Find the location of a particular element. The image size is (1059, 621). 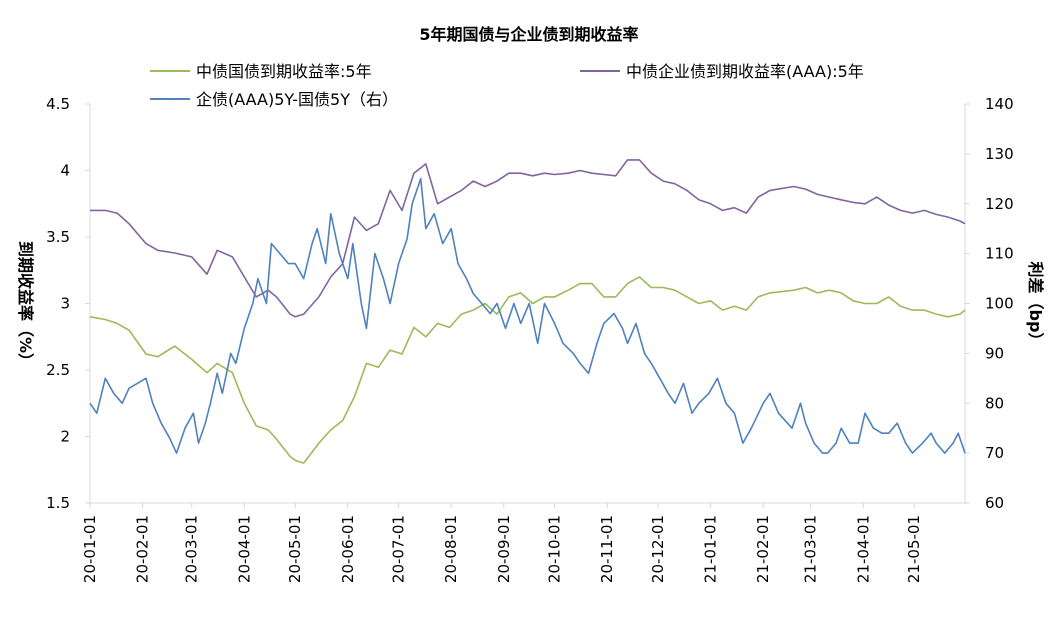

y-left-tick-label: 1.5 is located at coordinates (58, 503).